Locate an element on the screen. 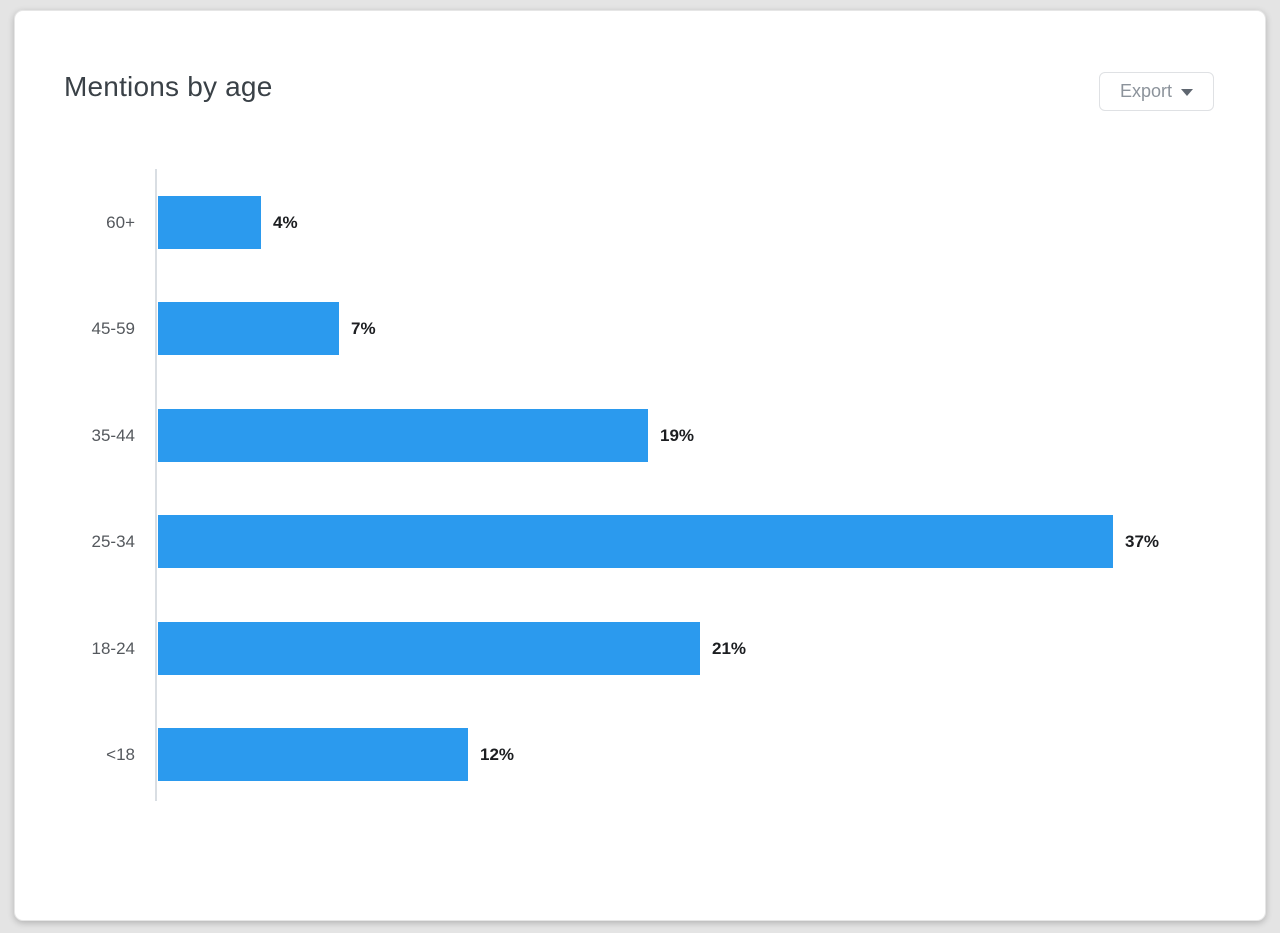 This screenshot has width=1280, height=933. category-label: <18 is located at coordinates (120, 754).